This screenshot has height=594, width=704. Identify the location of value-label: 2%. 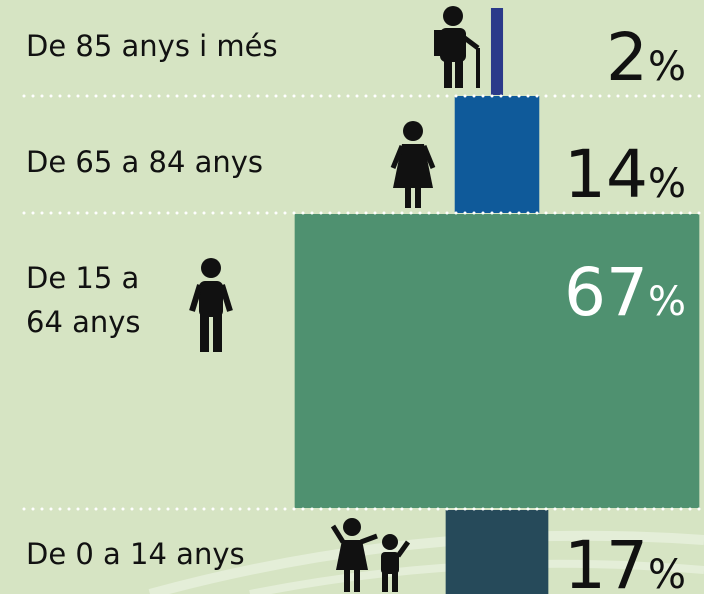
(646, 57).